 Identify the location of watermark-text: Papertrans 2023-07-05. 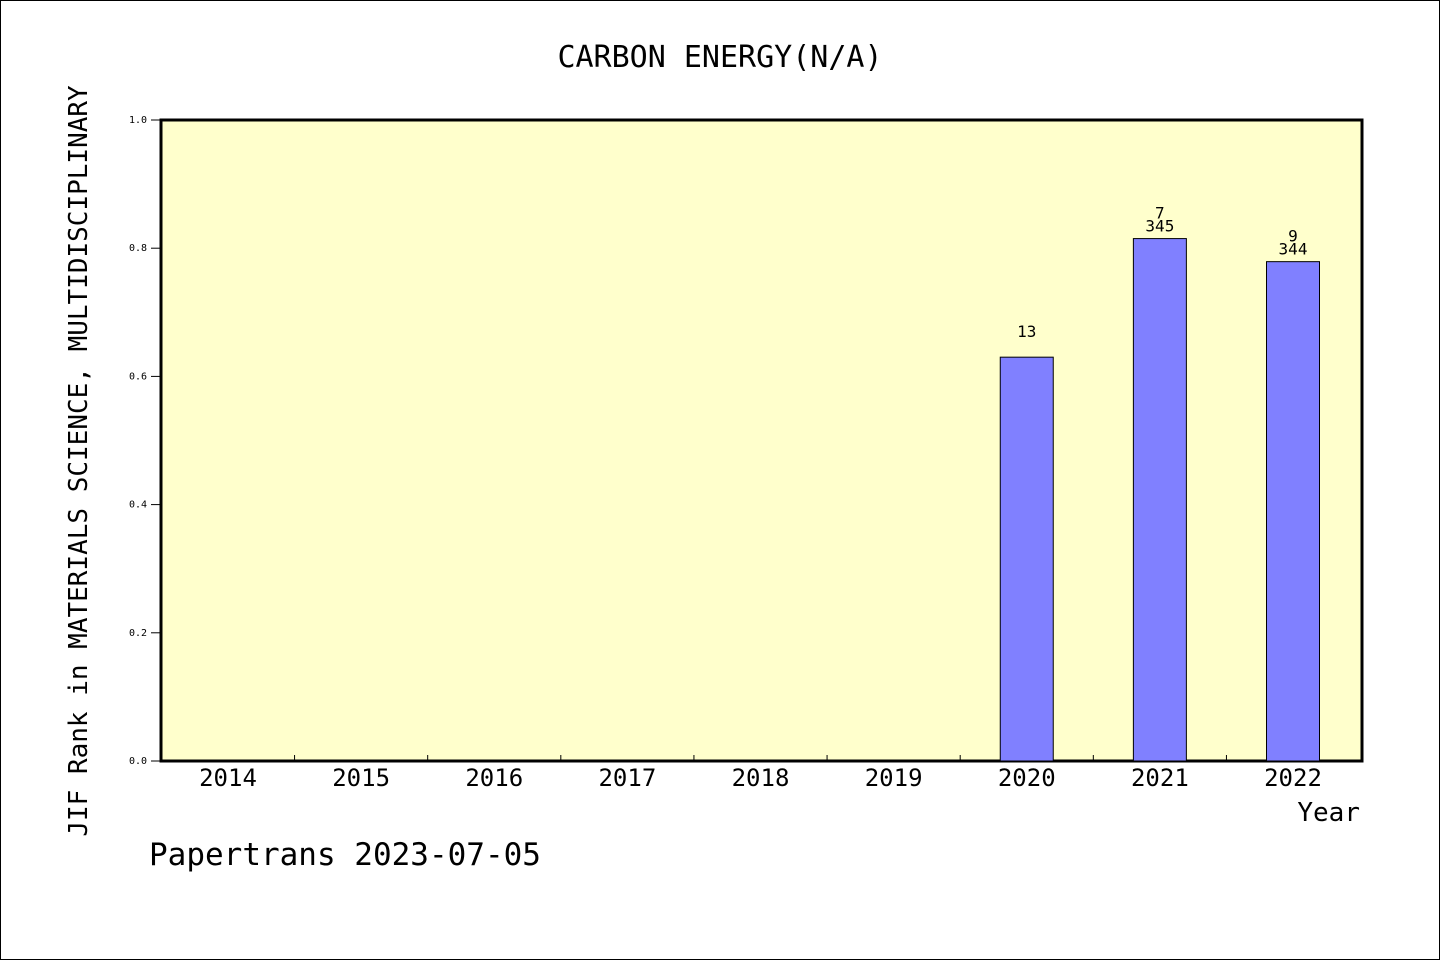
(345, 855).